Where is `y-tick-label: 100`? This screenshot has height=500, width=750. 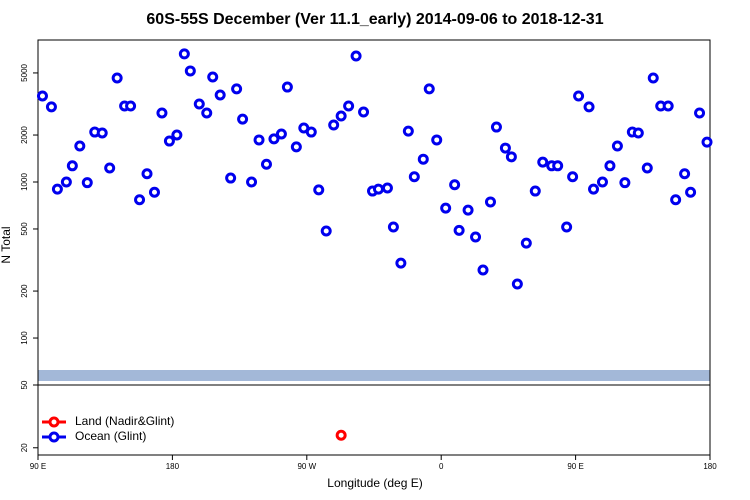 y-tick-label: 100 is located at coordinates (24, 338).